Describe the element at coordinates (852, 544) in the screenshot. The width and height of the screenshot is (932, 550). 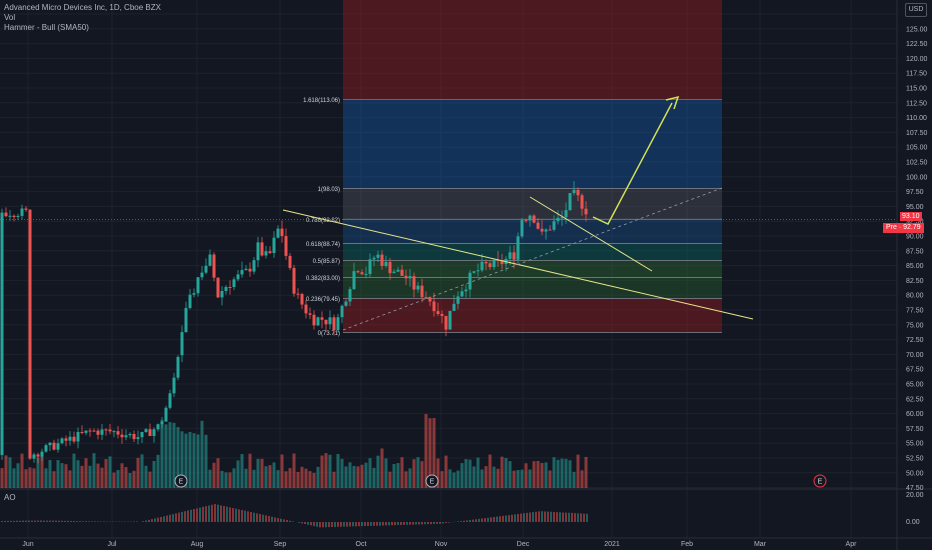
I see `time-axis-label: Apr` at that location.